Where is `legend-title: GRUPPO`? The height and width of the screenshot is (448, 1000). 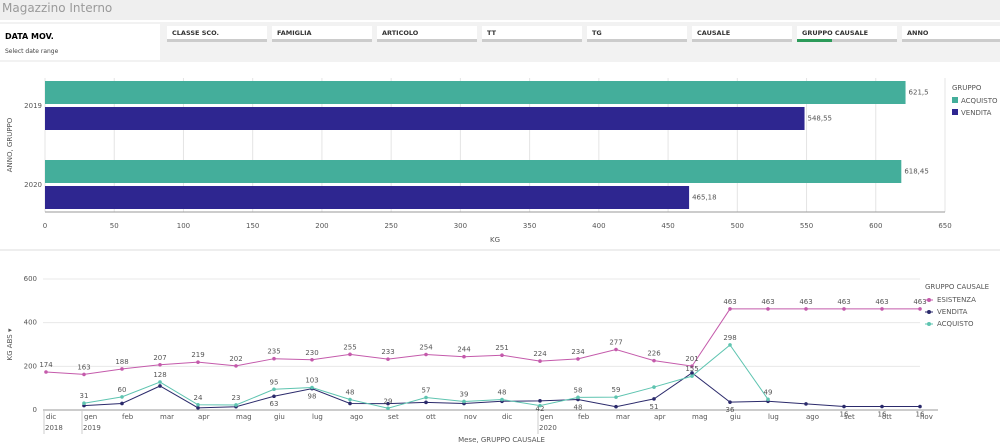
legend-title: GRUPPO is located at coordinates (967, 88).